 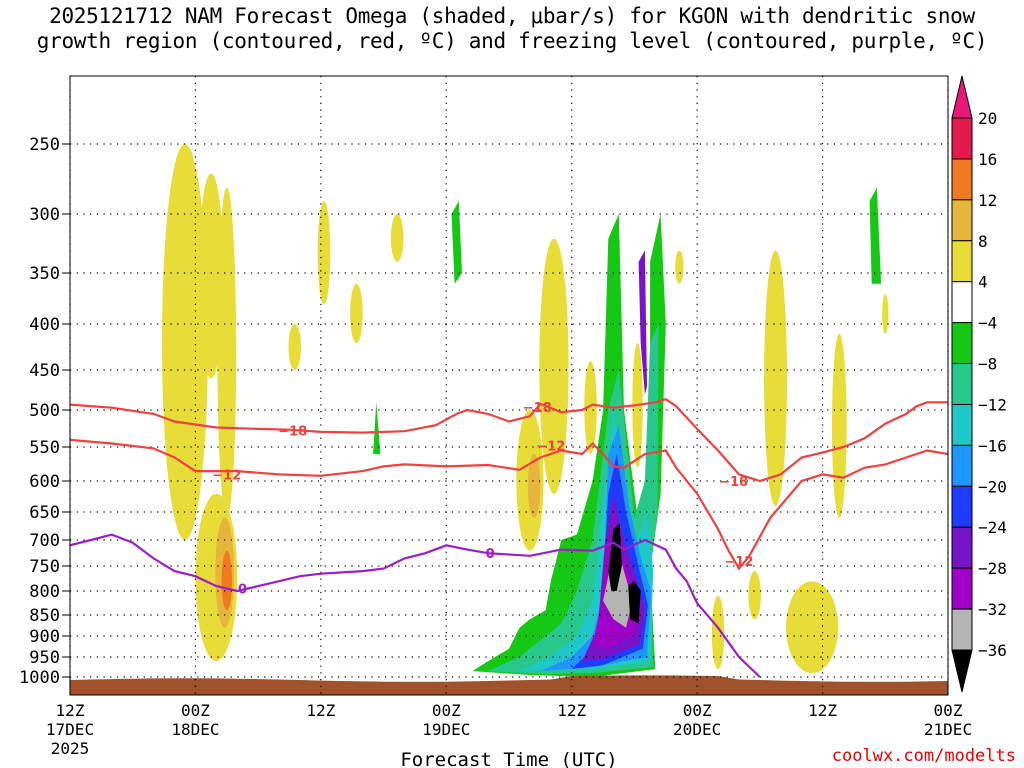 What do you see at coordinates (992, 486) in the screenshot?
I see `colorbar-label-9: −20` at bounding box center [992, 486].